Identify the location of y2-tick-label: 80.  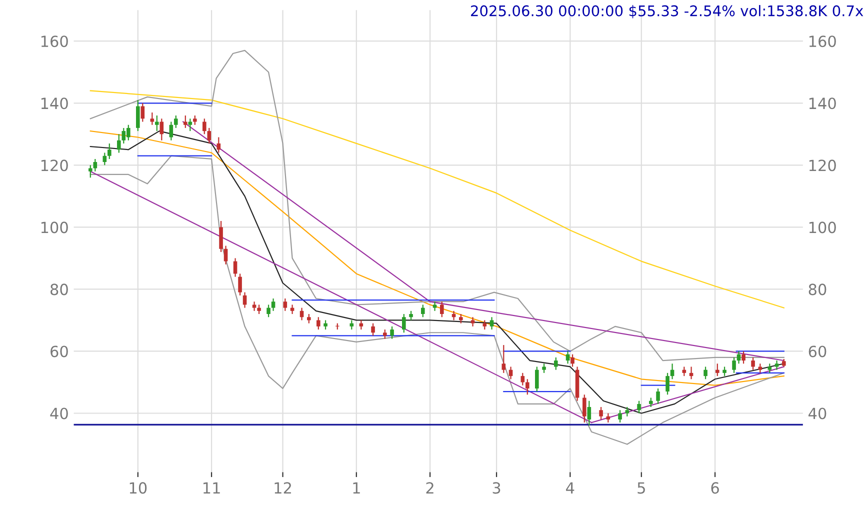
(817, 290).